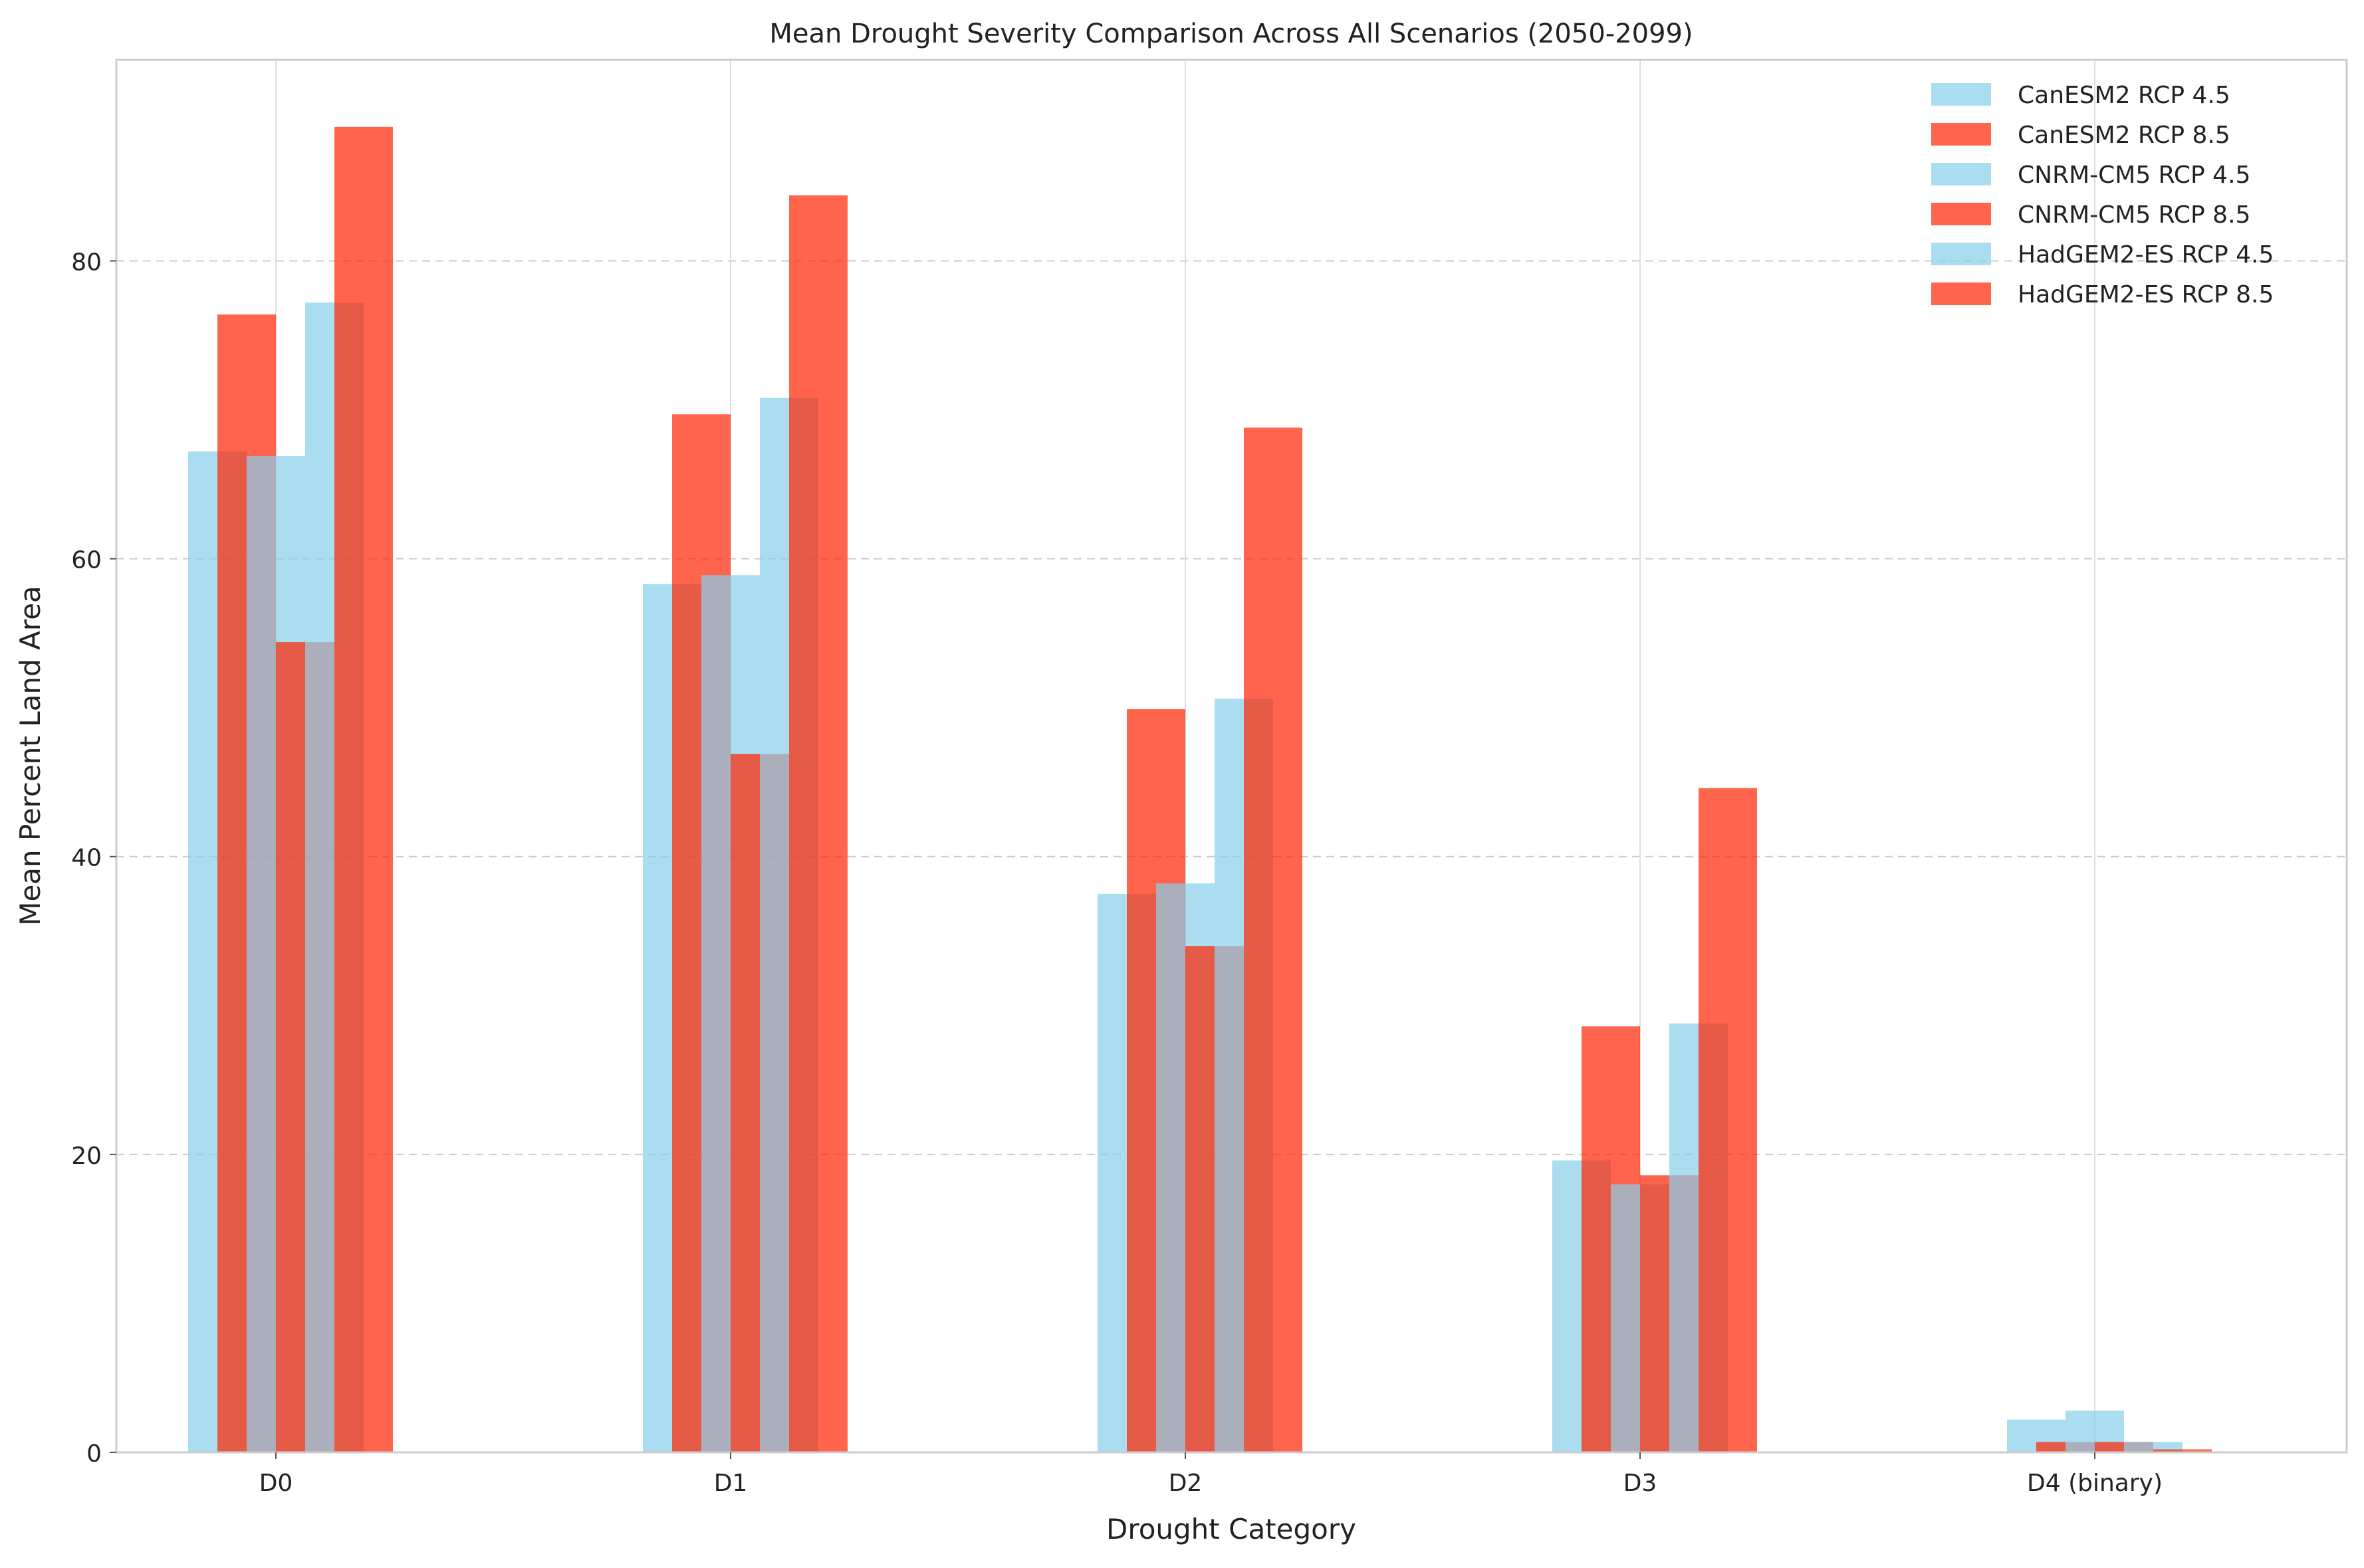  Describe the element at coordinates (86, 560) in the screenshot. I see `y-tick-label: 60` at that location.